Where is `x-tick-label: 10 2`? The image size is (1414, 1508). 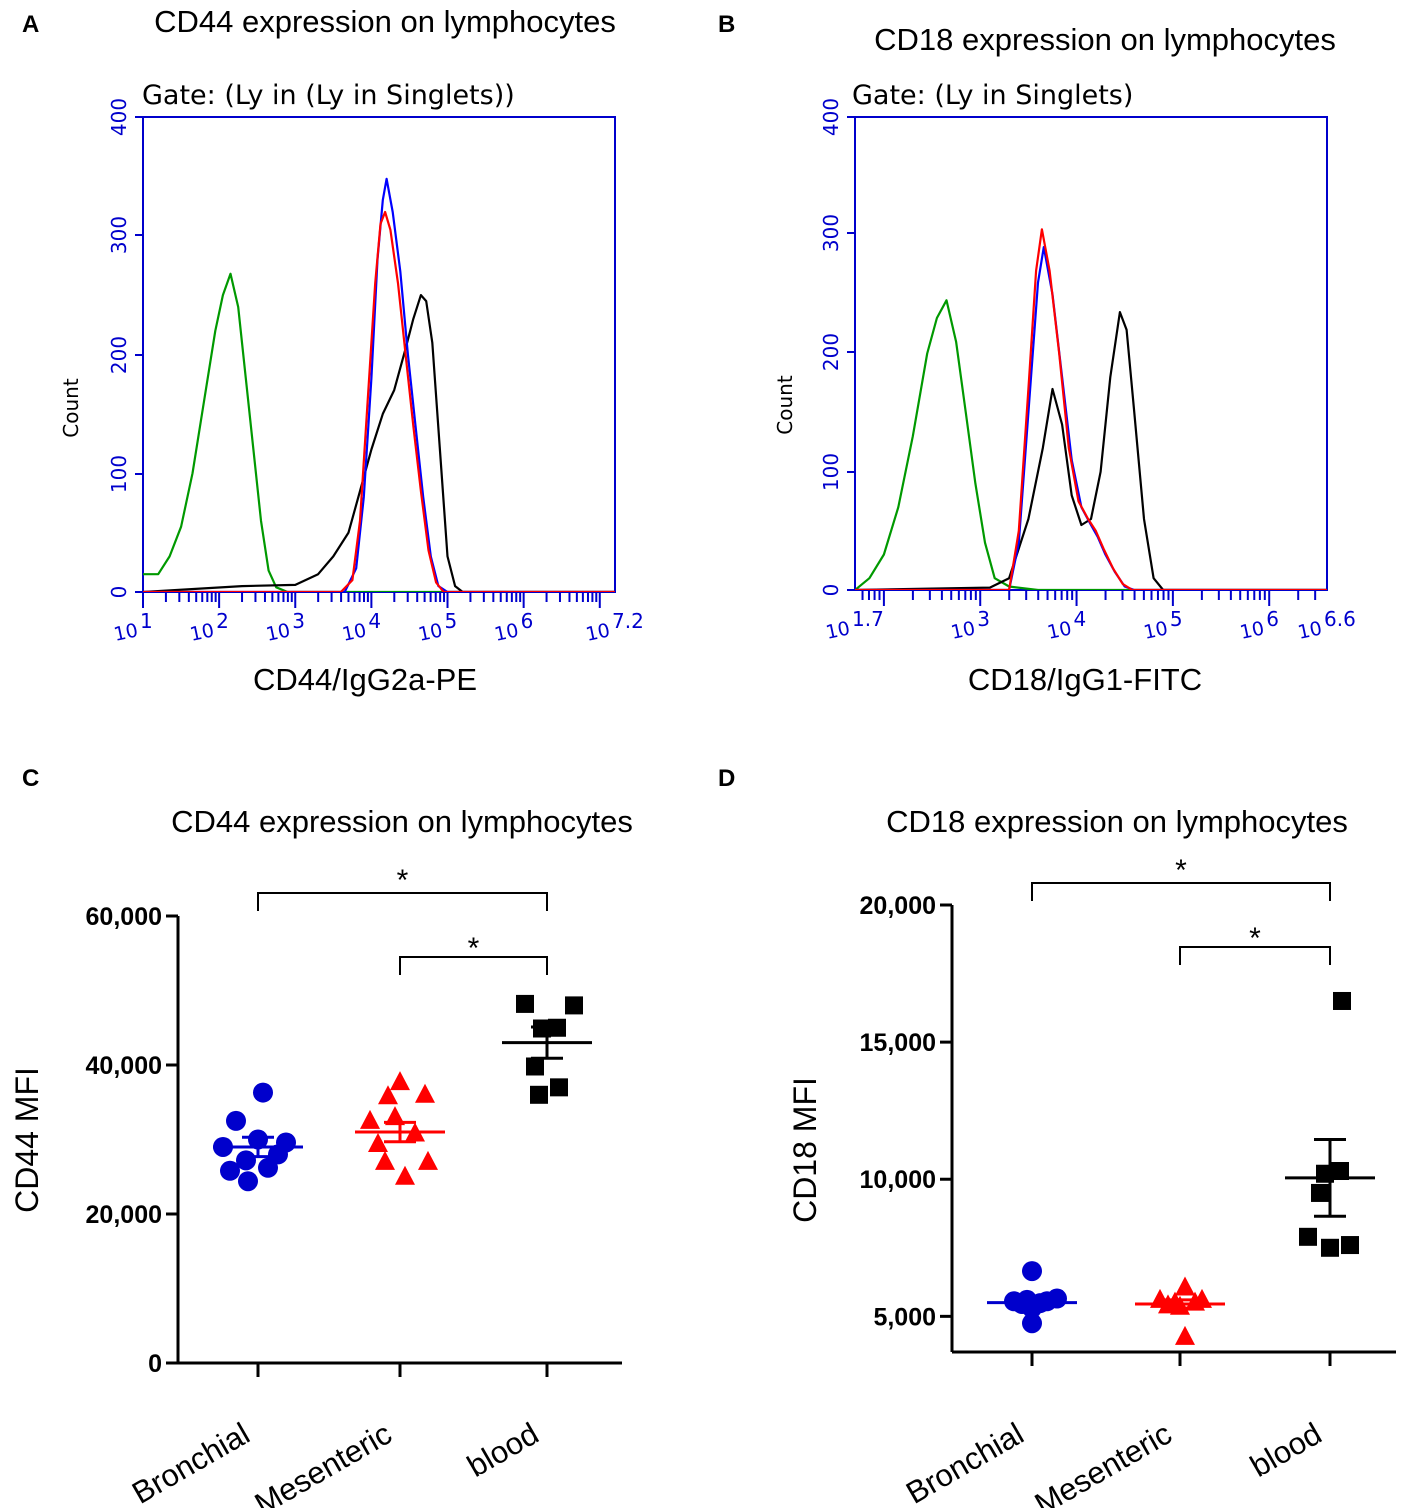 x-tick-label: 10 2 is located at coordinates (208, 627).